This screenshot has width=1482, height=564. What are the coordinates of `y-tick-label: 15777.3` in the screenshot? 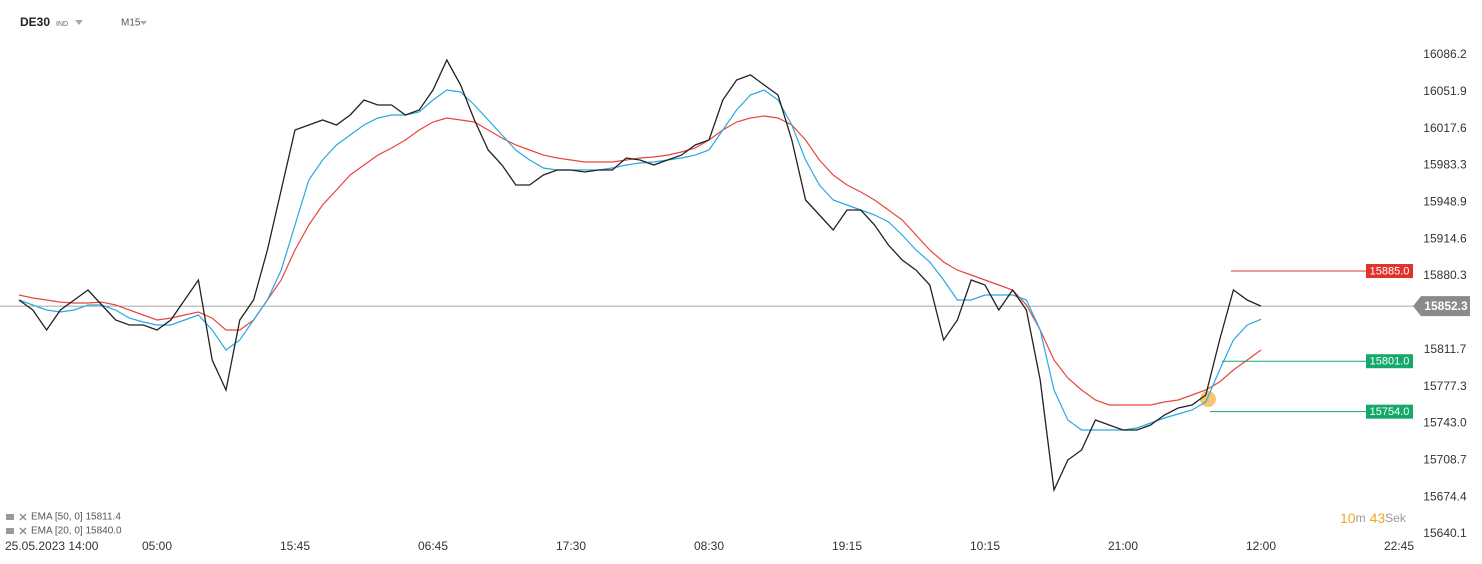 It's located at (1445, 386).